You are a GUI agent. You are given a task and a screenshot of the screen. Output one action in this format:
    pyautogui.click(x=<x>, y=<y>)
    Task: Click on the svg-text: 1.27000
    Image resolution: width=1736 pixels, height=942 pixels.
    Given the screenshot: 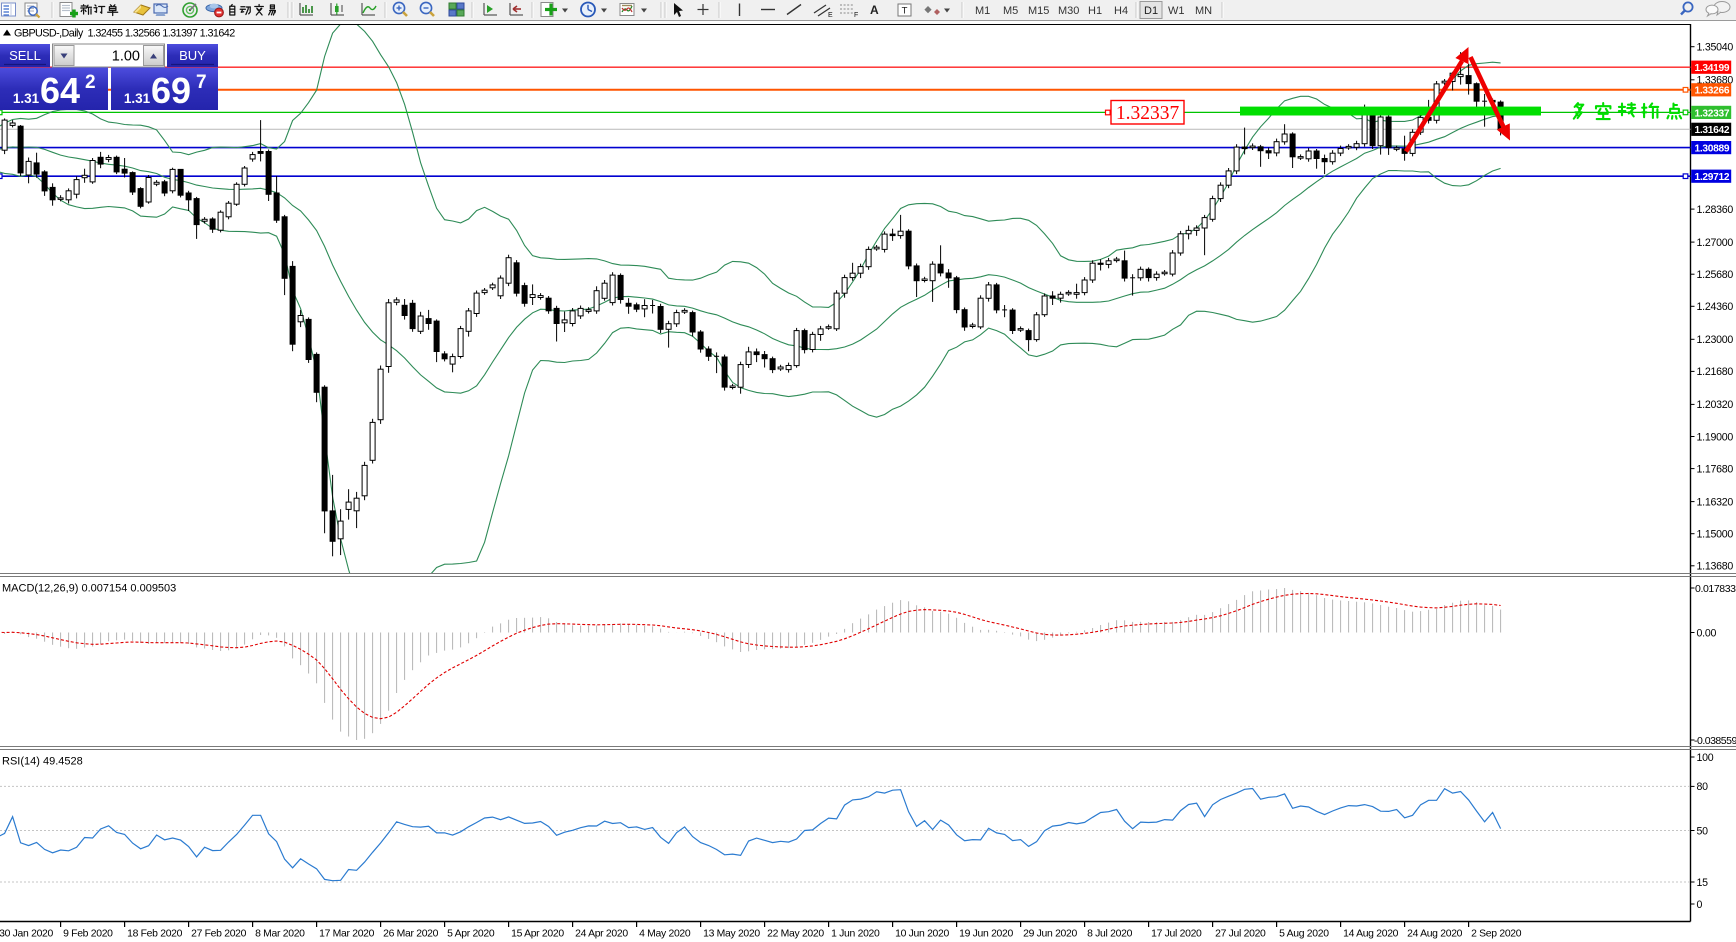 What is the action you would take?
    pyautogui.click(x=1715, y=243)
    